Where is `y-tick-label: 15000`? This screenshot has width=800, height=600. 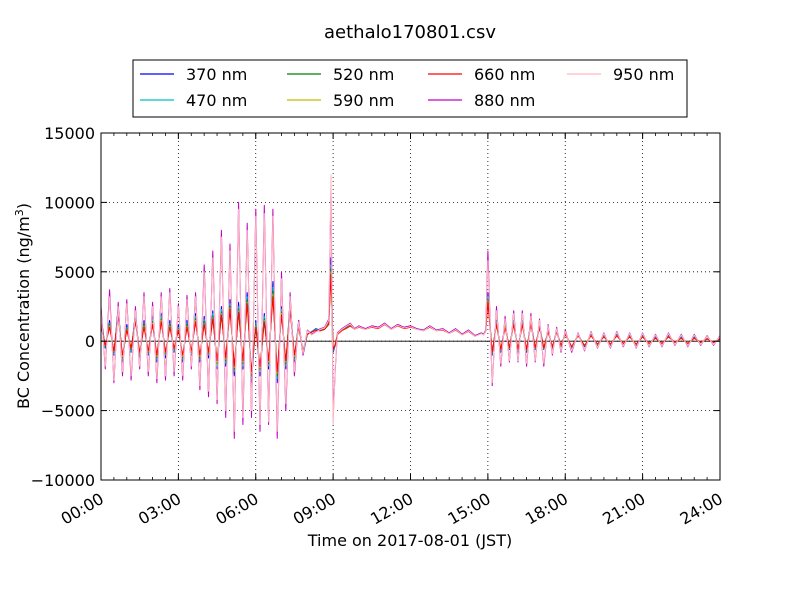 y-tick-label: 15000 is located at coordinates (69, 133).